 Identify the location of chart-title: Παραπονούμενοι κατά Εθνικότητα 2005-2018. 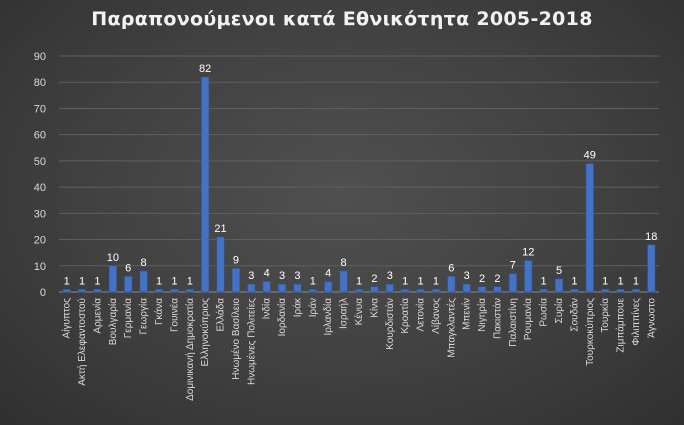
(342, 19).